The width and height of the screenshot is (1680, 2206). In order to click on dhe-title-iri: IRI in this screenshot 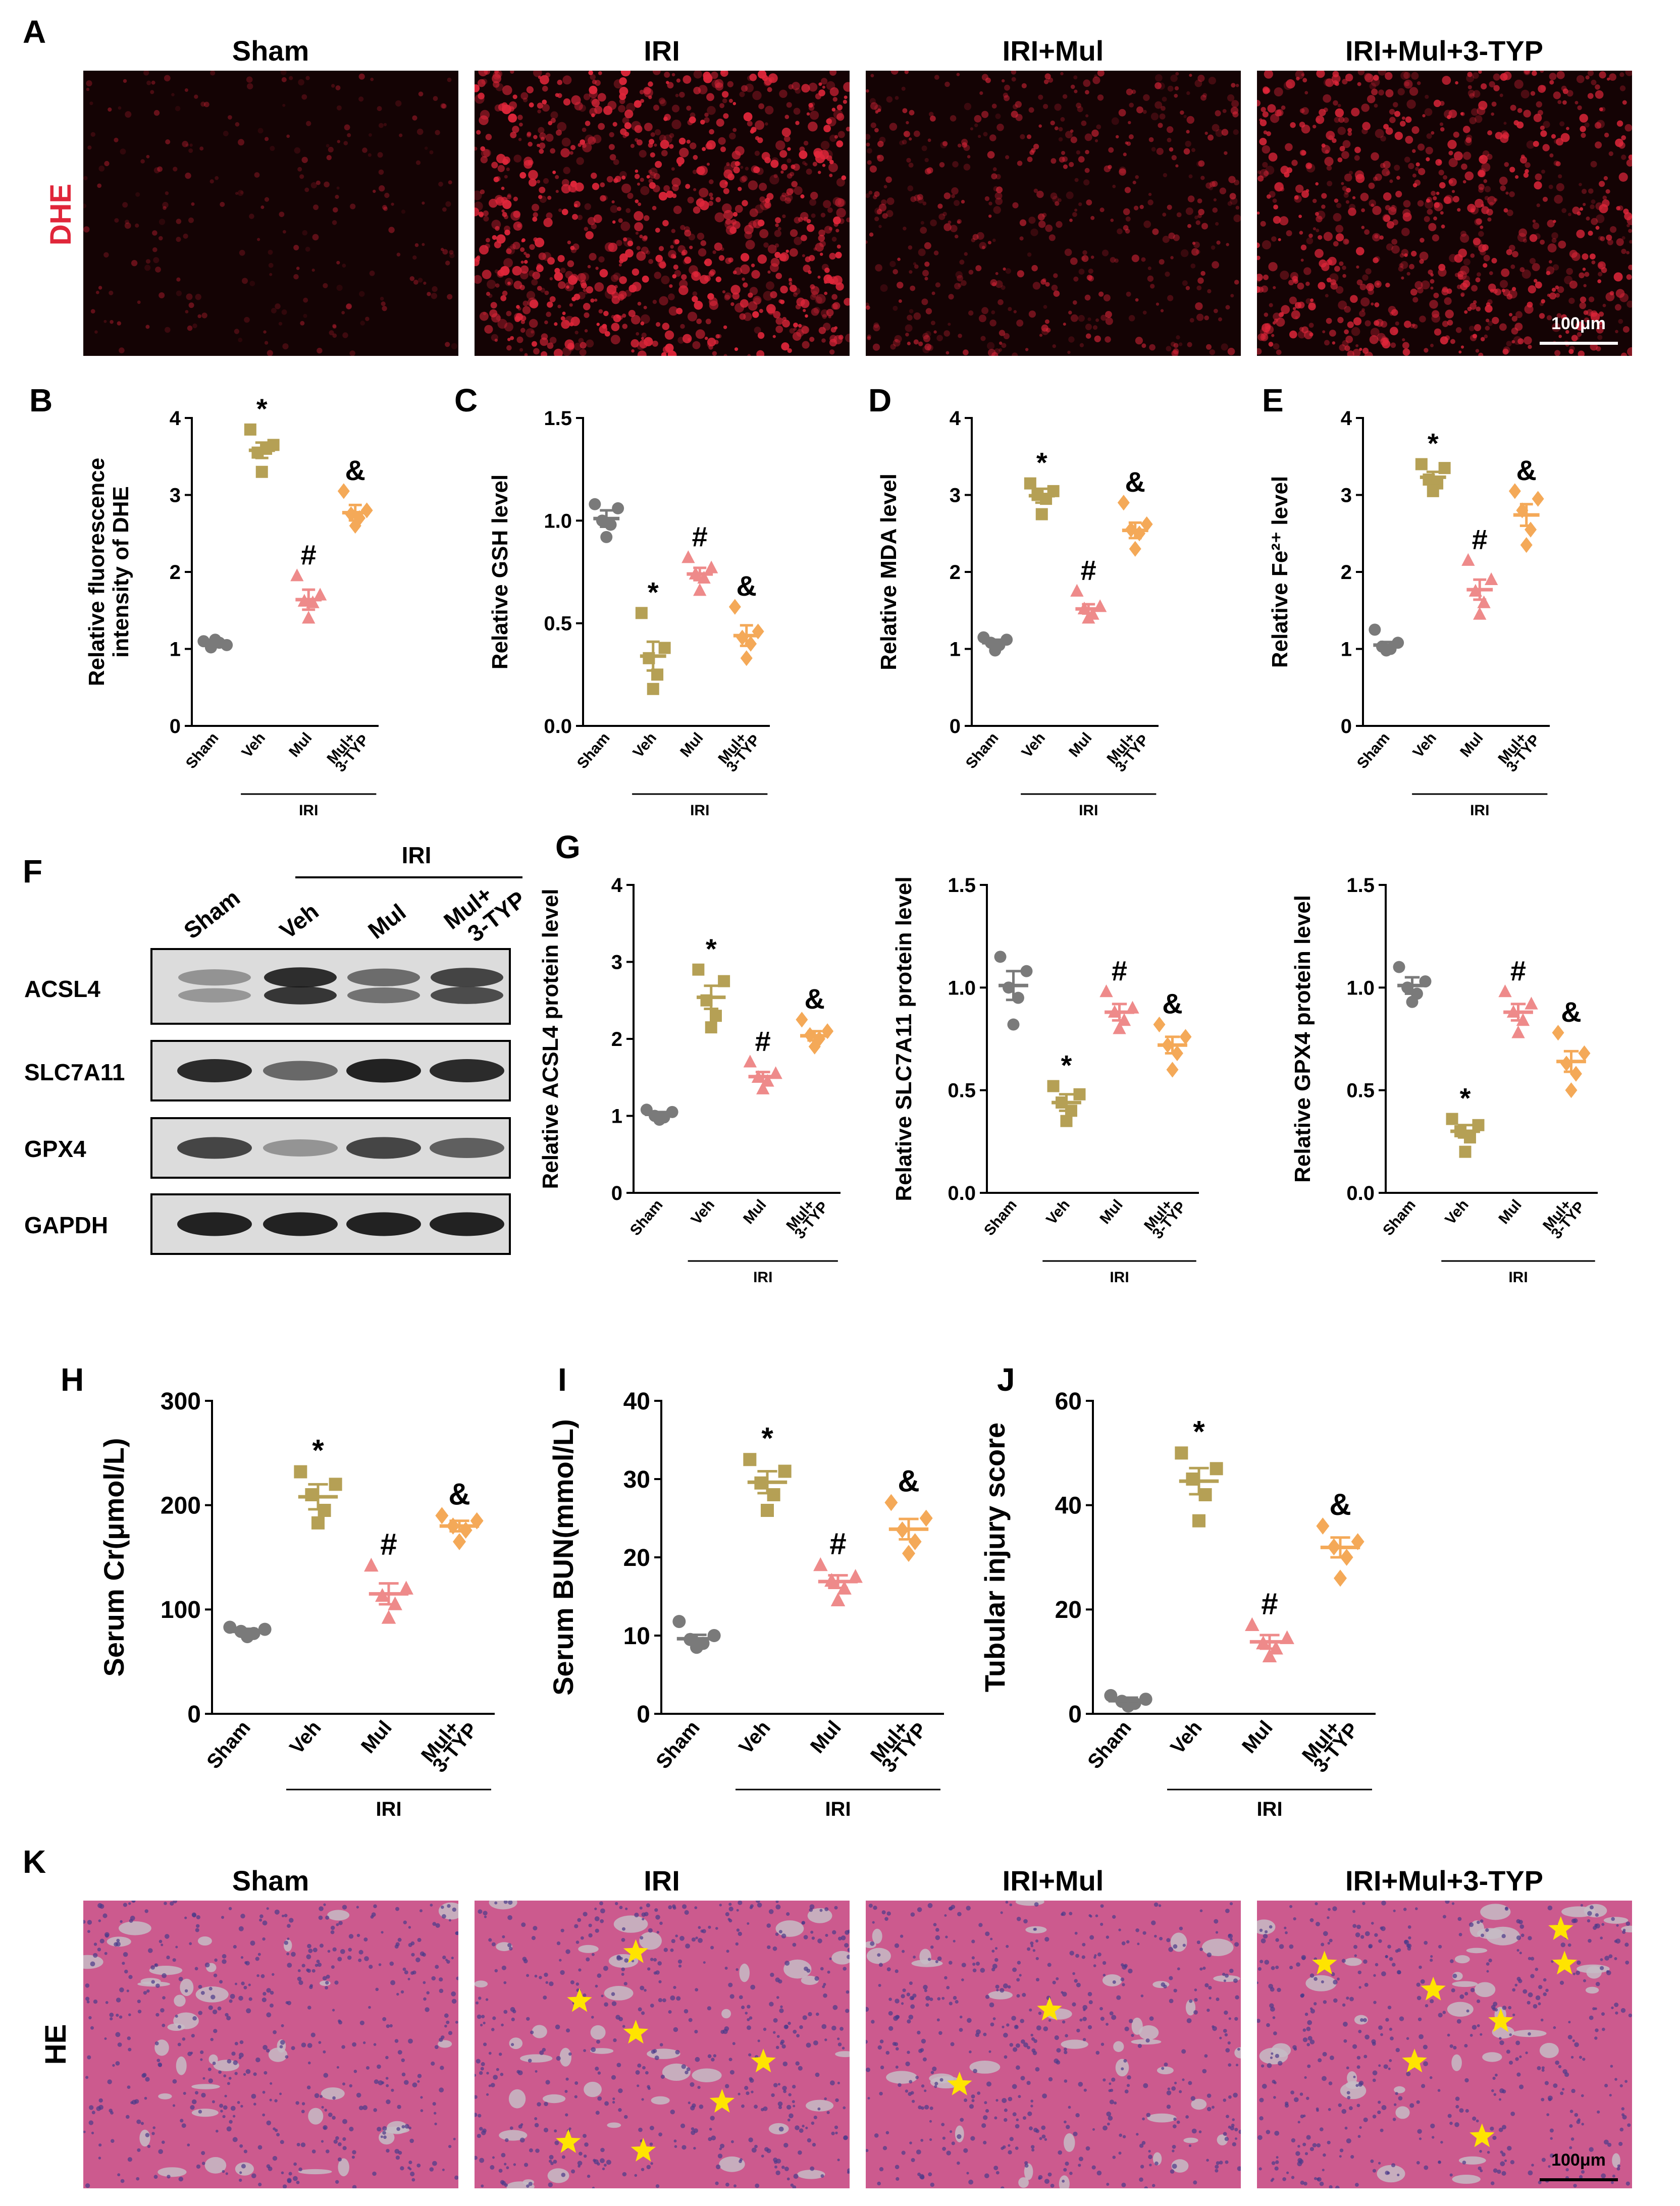, I will do `click(662, 51)`.